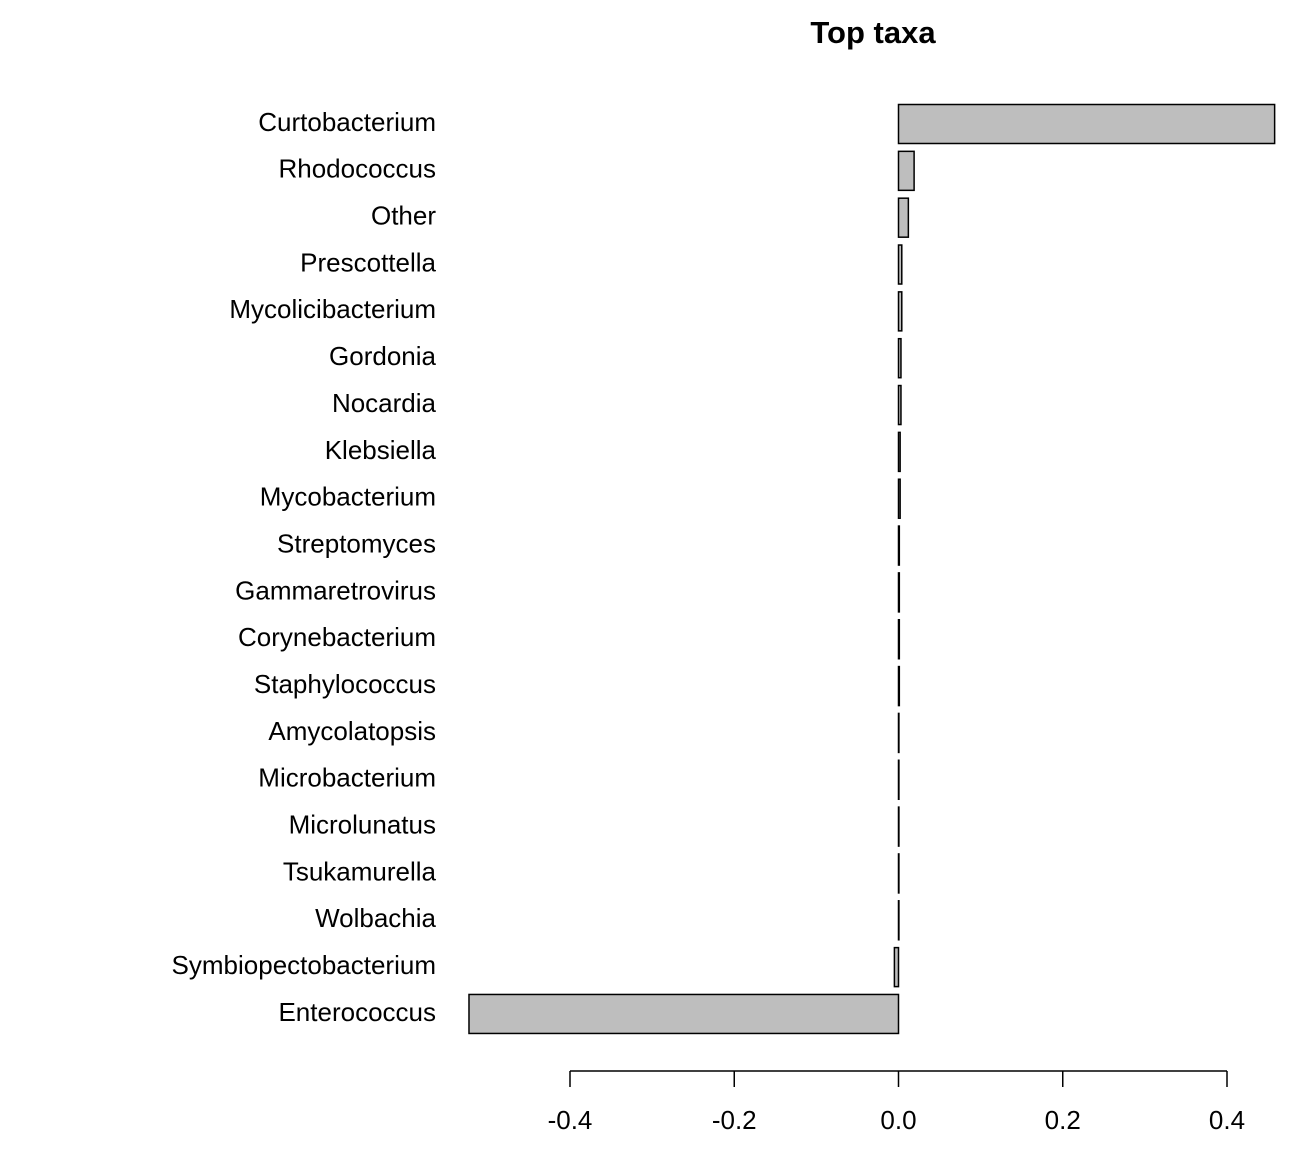  I want to click on x-tick-label: -0.2, so click(734, 1120).